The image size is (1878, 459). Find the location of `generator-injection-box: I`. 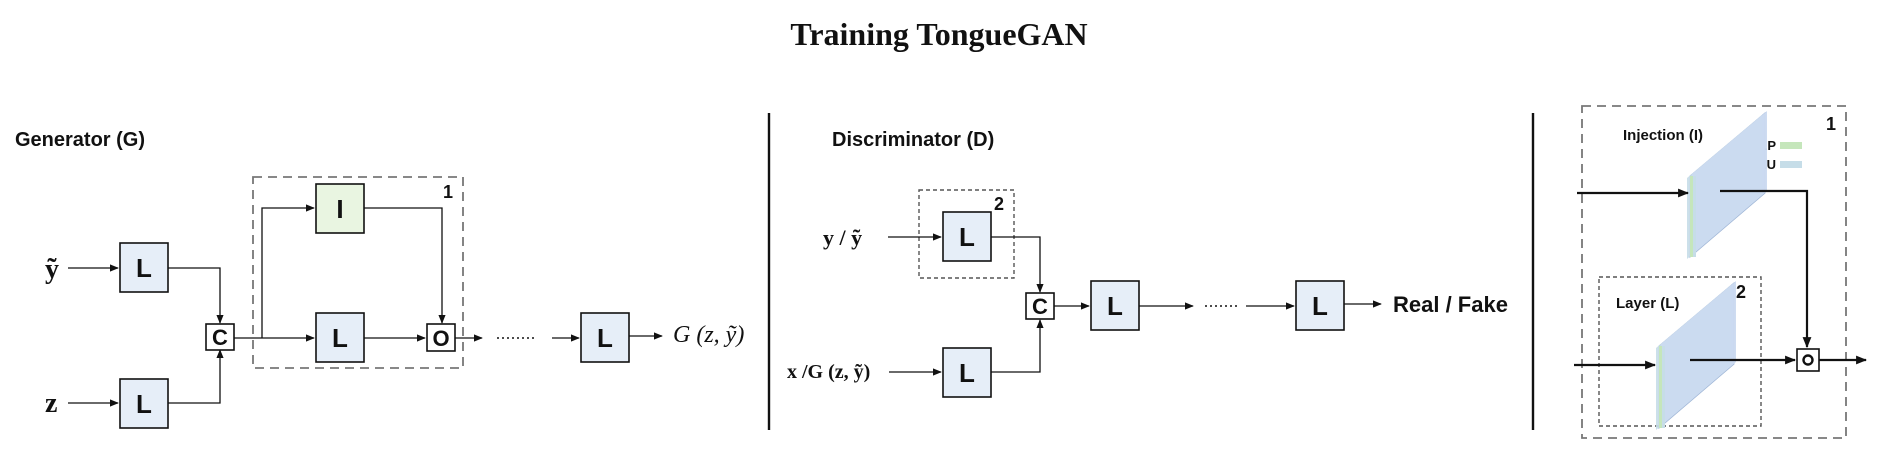

generator-injection-box: I is located at coordinates (340, 208).